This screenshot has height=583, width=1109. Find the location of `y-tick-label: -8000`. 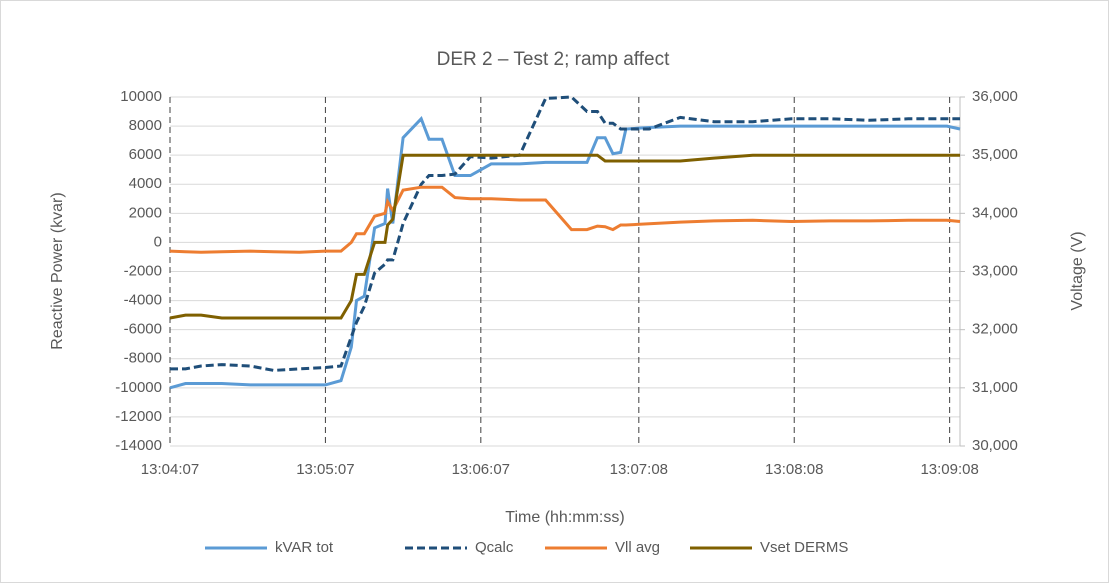

y-tick-label: -8000 is located at coordinates (143, 358).